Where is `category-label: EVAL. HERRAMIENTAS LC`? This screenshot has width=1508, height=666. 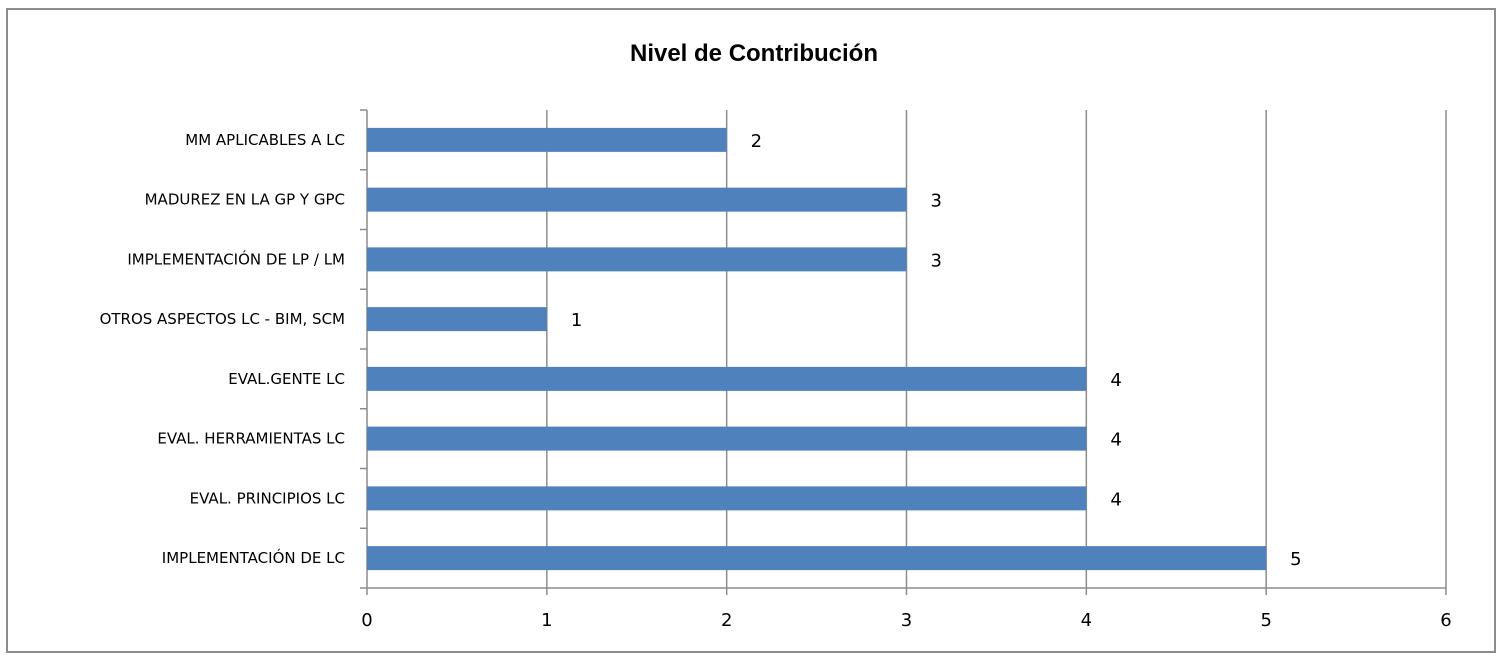
category-label: EVAL. HERRAMIENTAS LC is located at coordinates (251, 439).